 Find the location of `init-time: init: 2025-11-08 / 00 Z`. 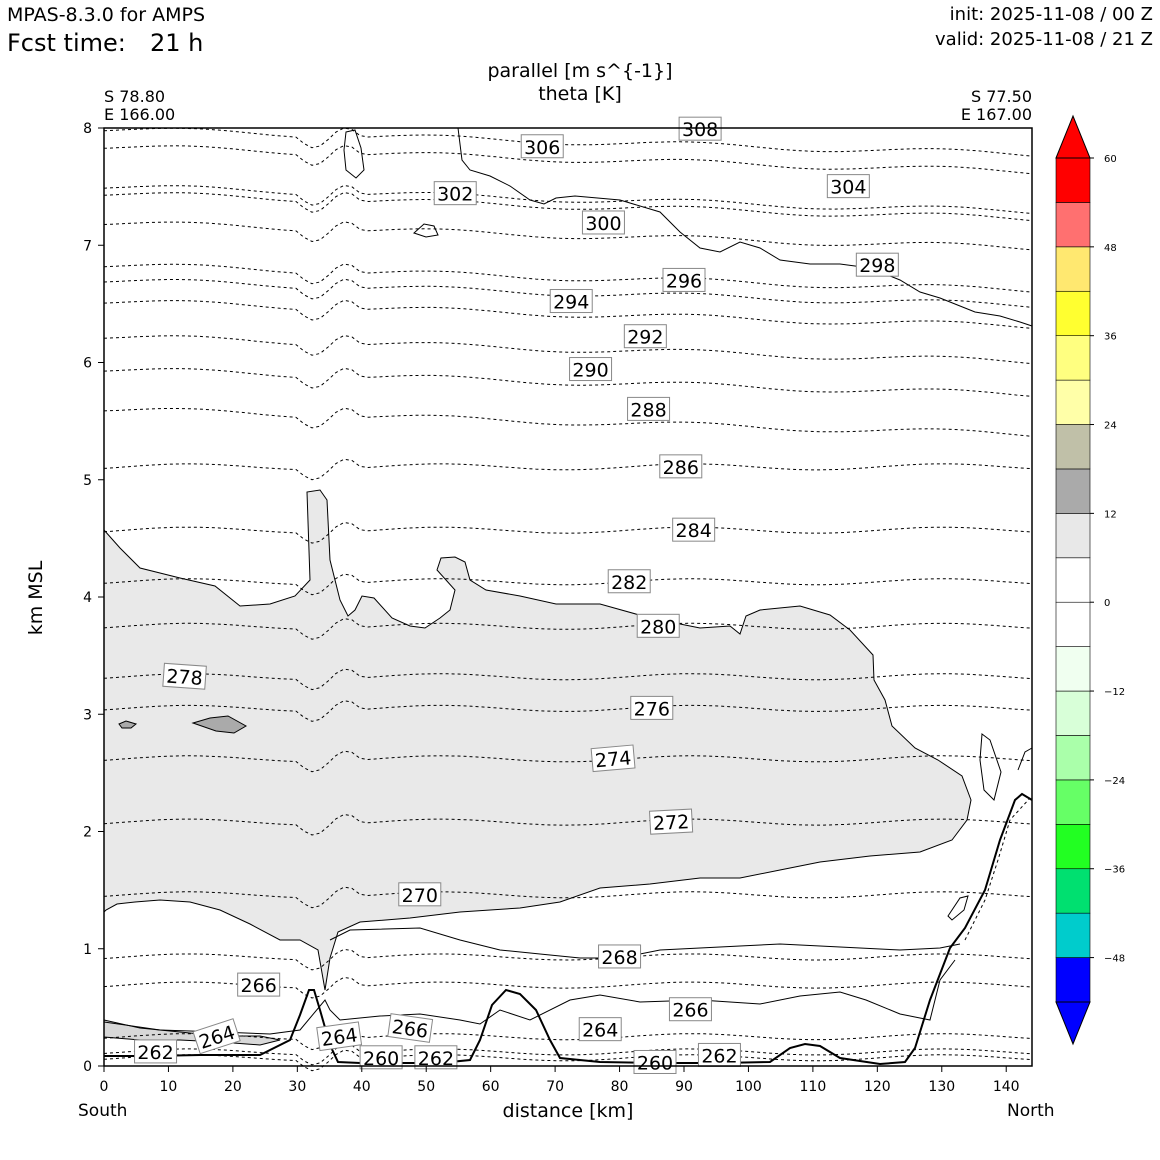

init-time: init: 2025-11-08 / 00 Z is located at coordinates (1051, 14).